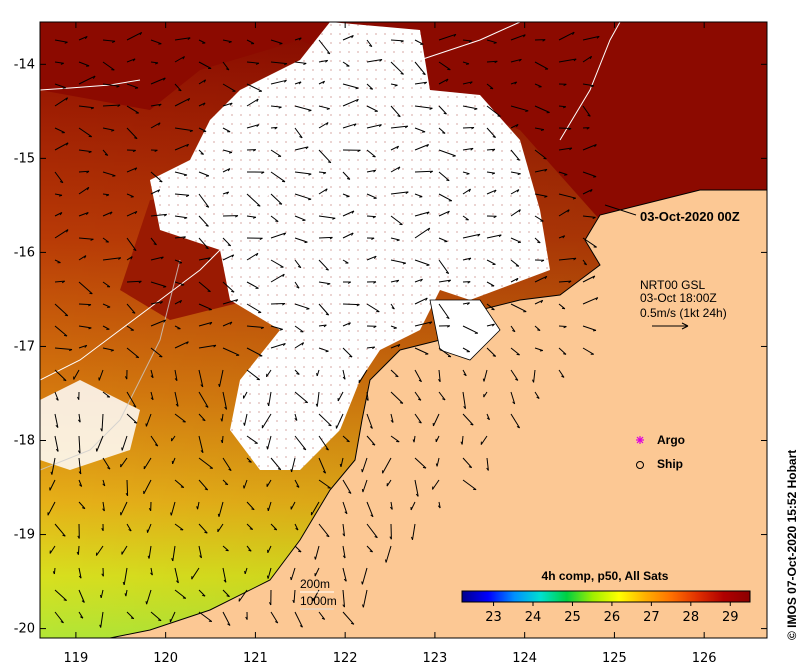  Describe the element at coordinates (533, 617) in the screenshot. I see `colorbar-tick-label: 24` at that location.